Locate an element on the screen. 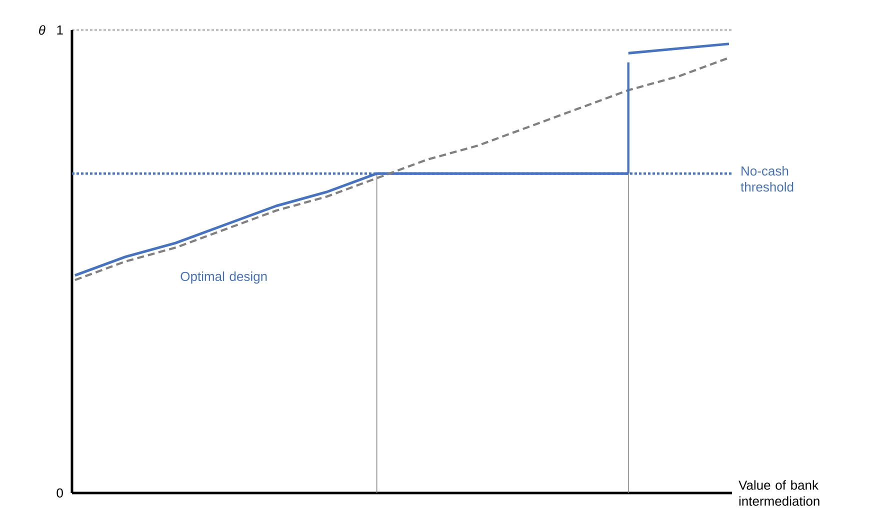 Image resolution: width=880 pixels, height=517 pixels. y-tick-label: 0 is located at coordinates (59, 493).